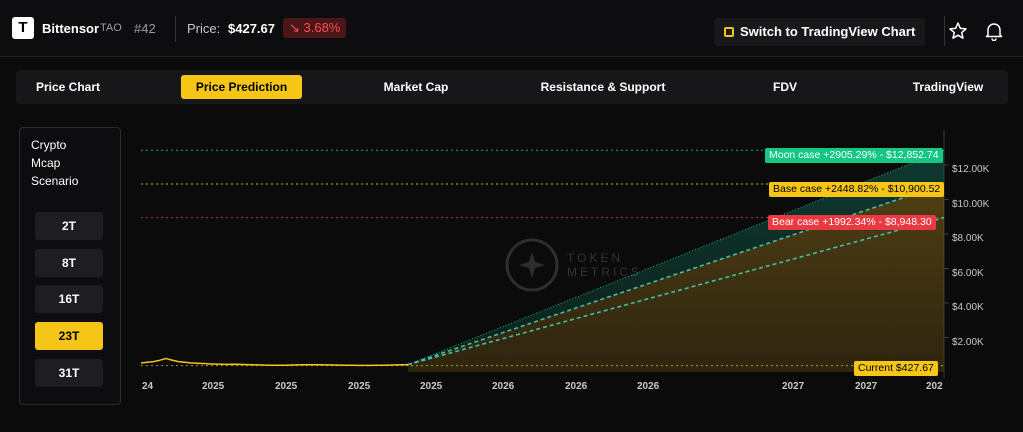  I want to click on tab-resistance-support: Resistance & Support, so click(603, 87).